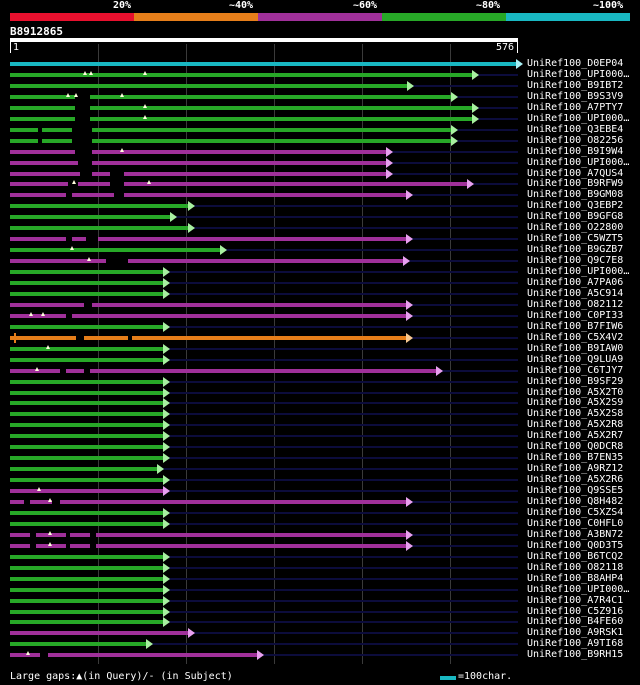 The height and width of the screenshot is (685, 640). I want to click on hit-row: UniRef100_O82118, so click(320, 568).